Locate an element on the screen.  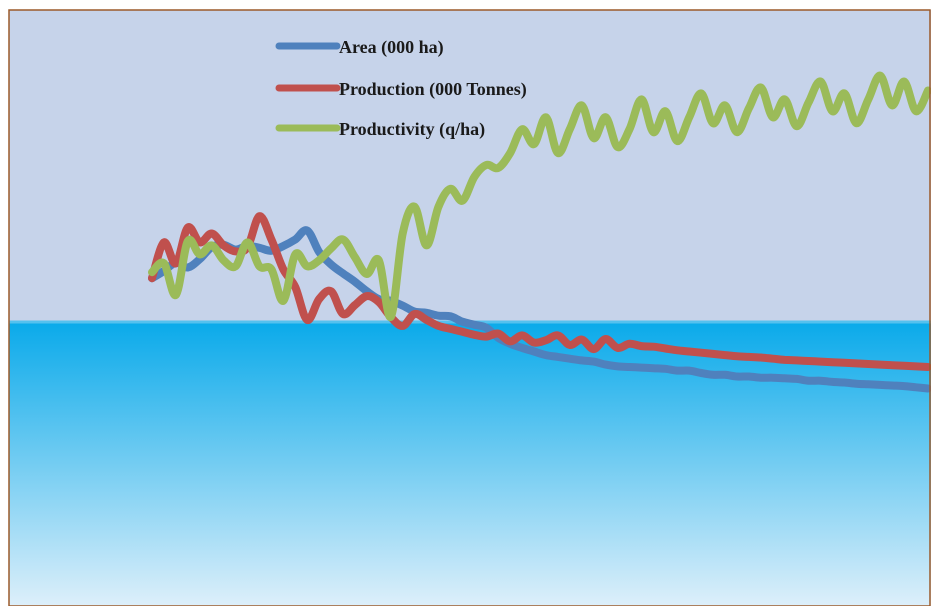
legend-entry-production: Production (000 Tonnes) is located at coordinates (401, 89).